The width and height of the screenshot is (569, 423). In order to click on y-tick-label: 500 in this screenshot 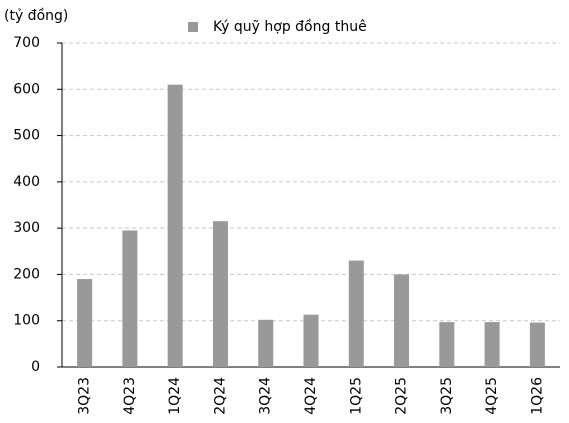, I will do `click(26, 136)`.